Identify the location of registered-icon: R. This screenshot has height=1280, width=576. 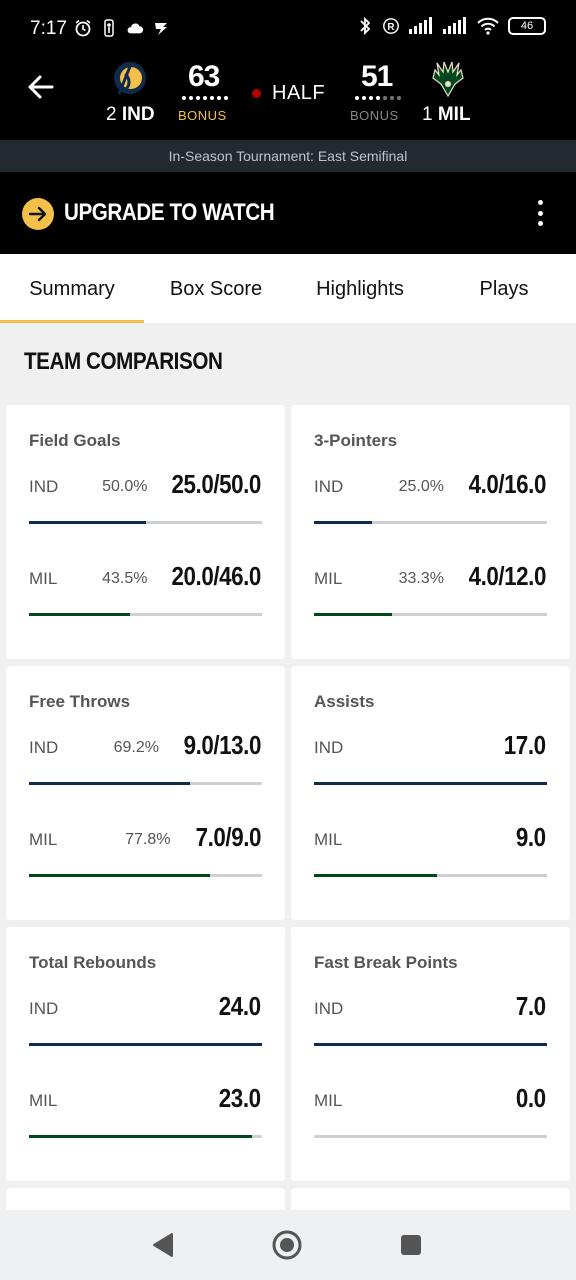
(391, 26).